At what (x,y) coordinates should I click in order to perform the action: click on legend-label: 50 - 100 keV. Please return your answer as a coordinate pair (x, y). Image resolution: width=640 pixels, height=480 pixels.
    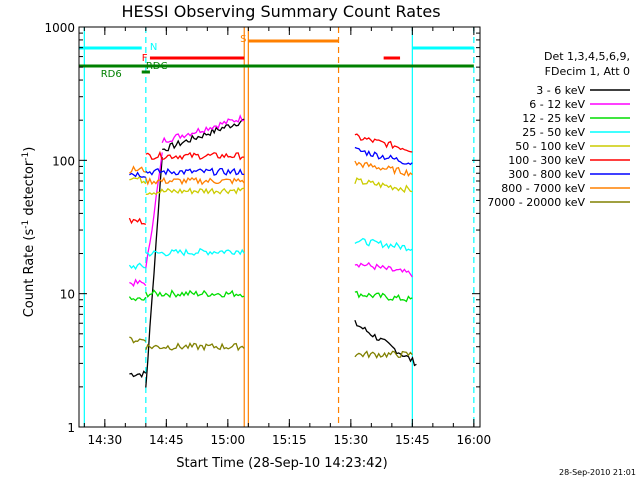
    Looking at the image, I should click on (550, 146).